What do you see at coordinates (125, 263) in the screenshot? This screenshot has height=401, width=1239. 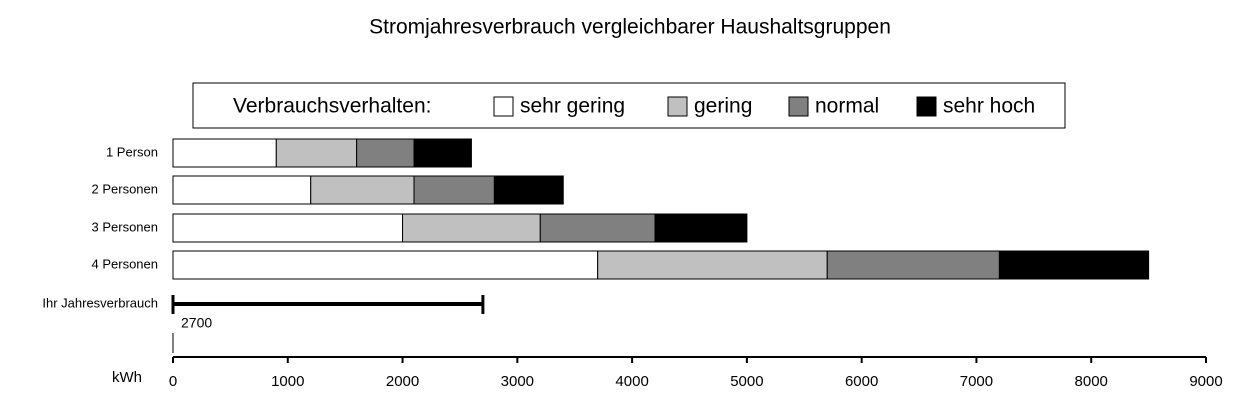 I see `y-tick-label: 4 Personen` at bounding box center [125, 263].